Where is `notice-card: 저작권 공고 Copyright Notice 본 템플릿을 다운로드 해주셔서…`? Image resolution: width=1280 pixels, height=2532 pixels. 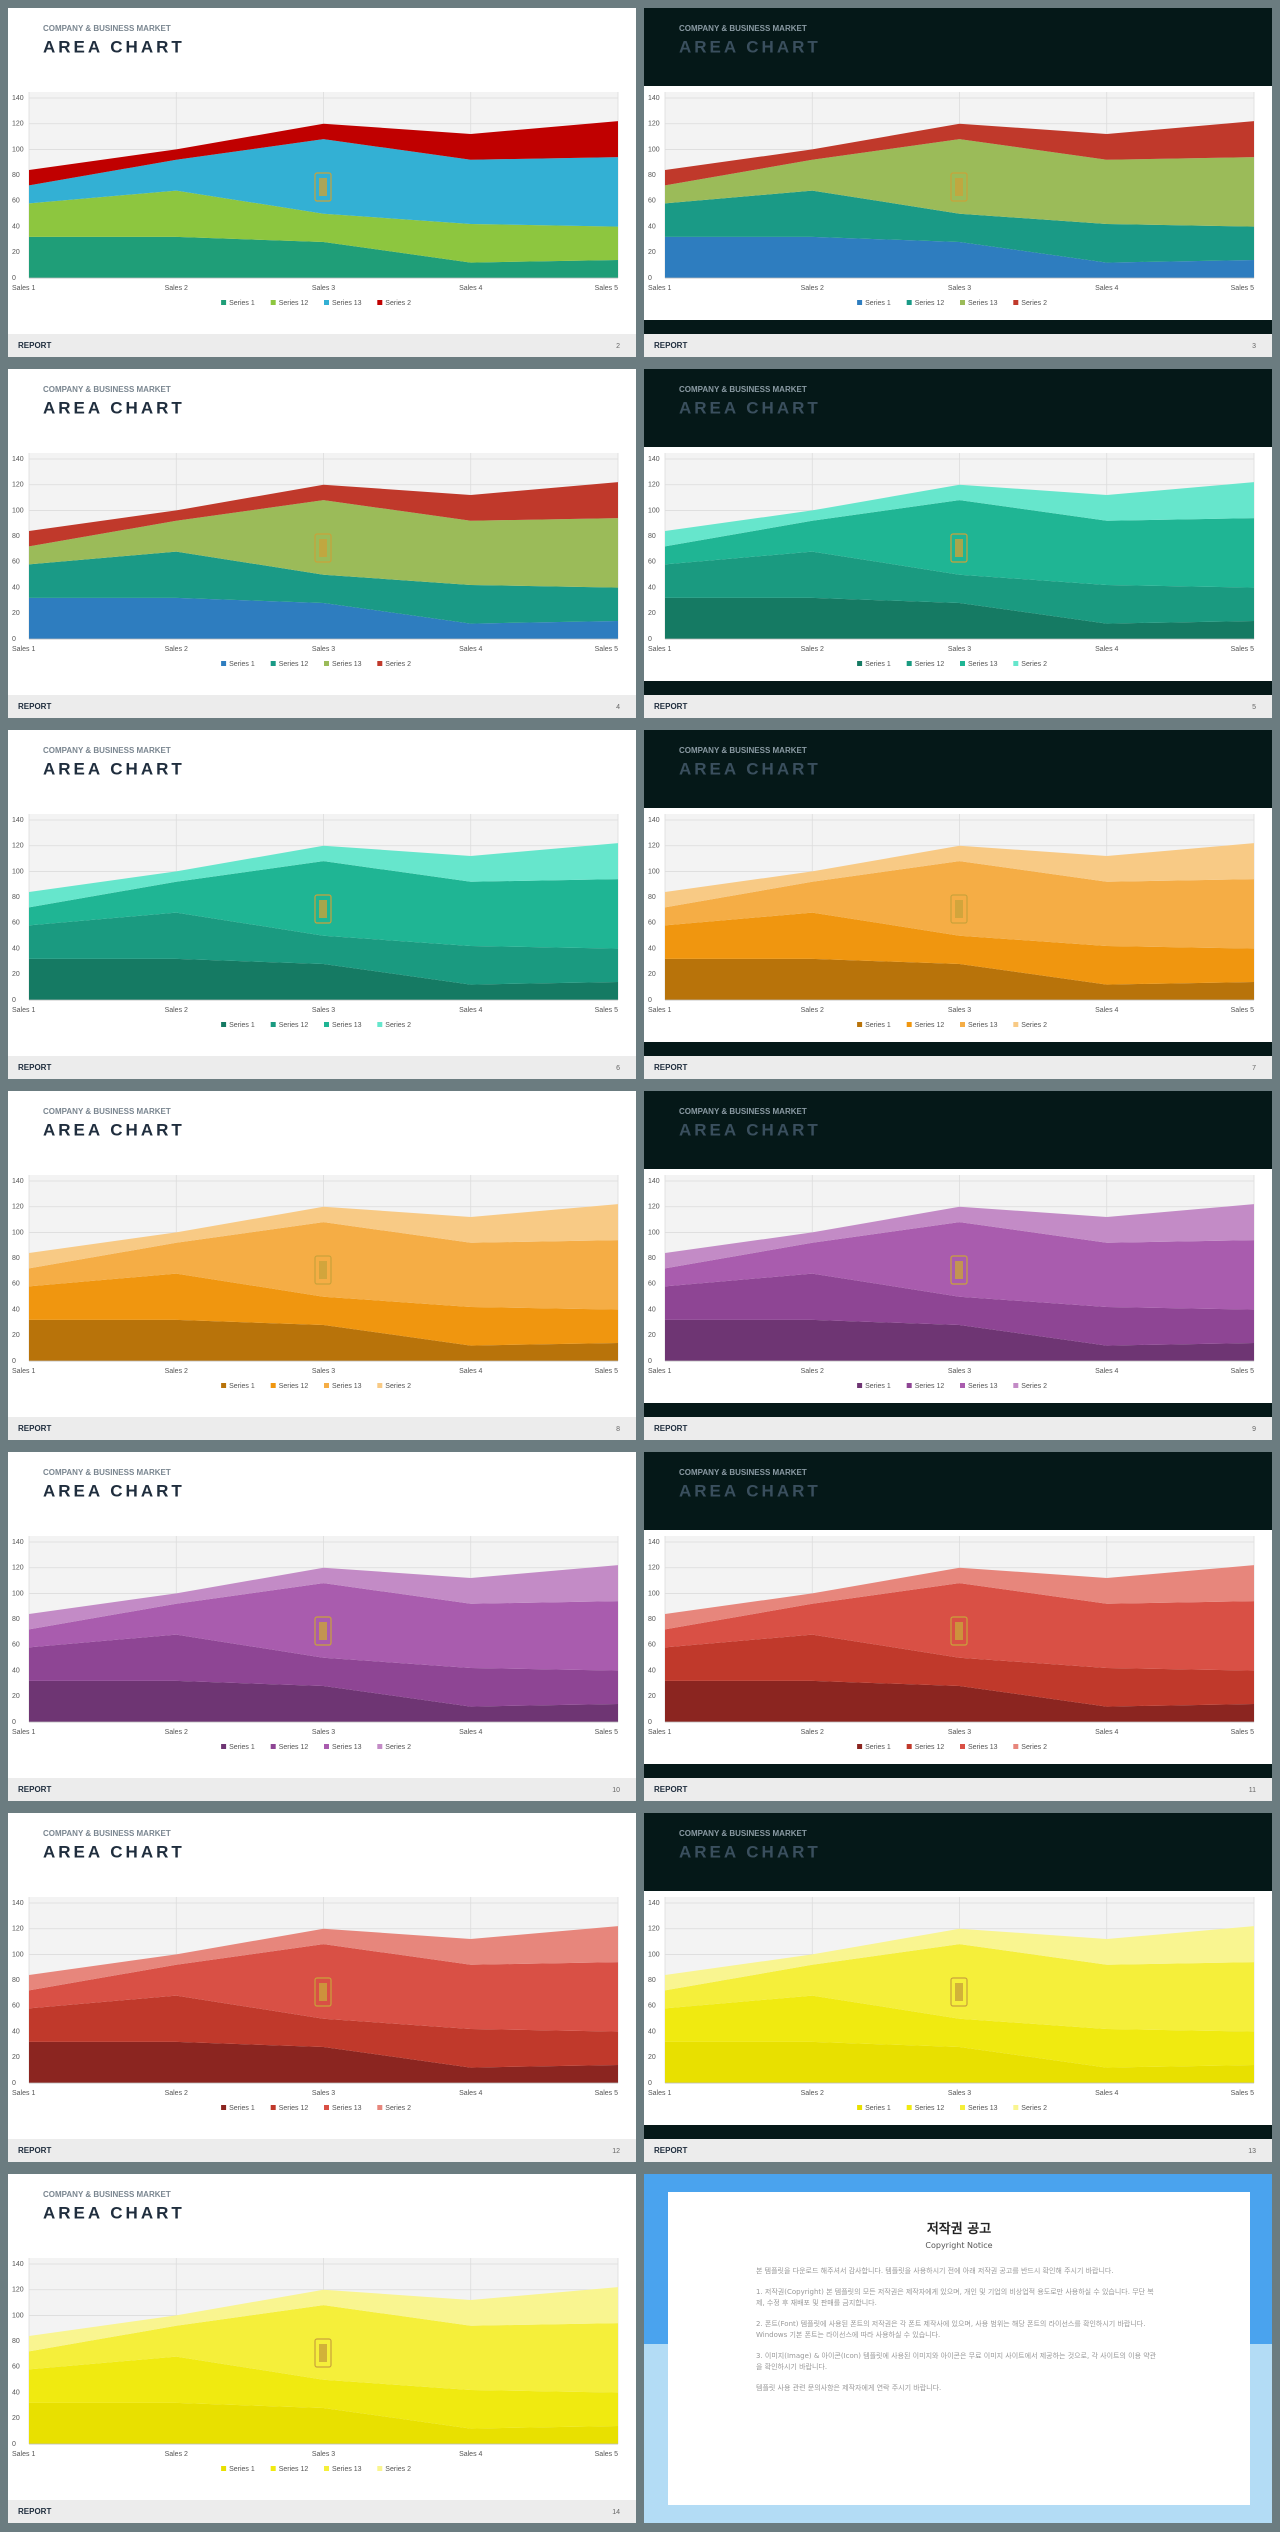 notice-card: 저작권 공고 Copyright Notice 본 템플릿을 다운로드 해주셔서… is located at coordinates (959, 2348).